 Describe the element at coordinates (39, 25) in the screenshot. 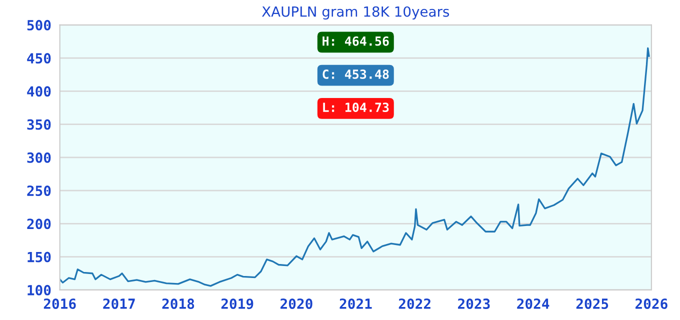

I see `y-tick-label: 500` at that location.